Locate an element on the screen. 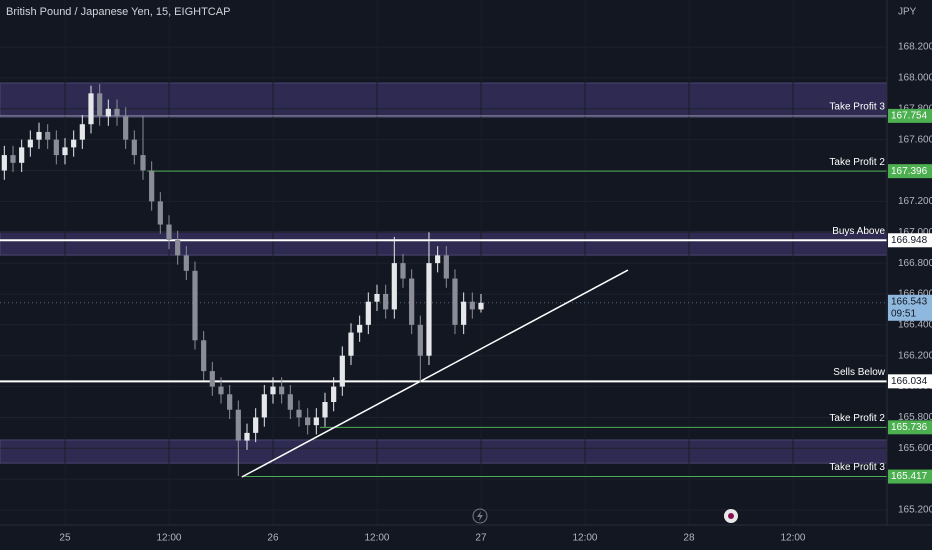  dividend-icon-dot is located at coordinates (731, 516).